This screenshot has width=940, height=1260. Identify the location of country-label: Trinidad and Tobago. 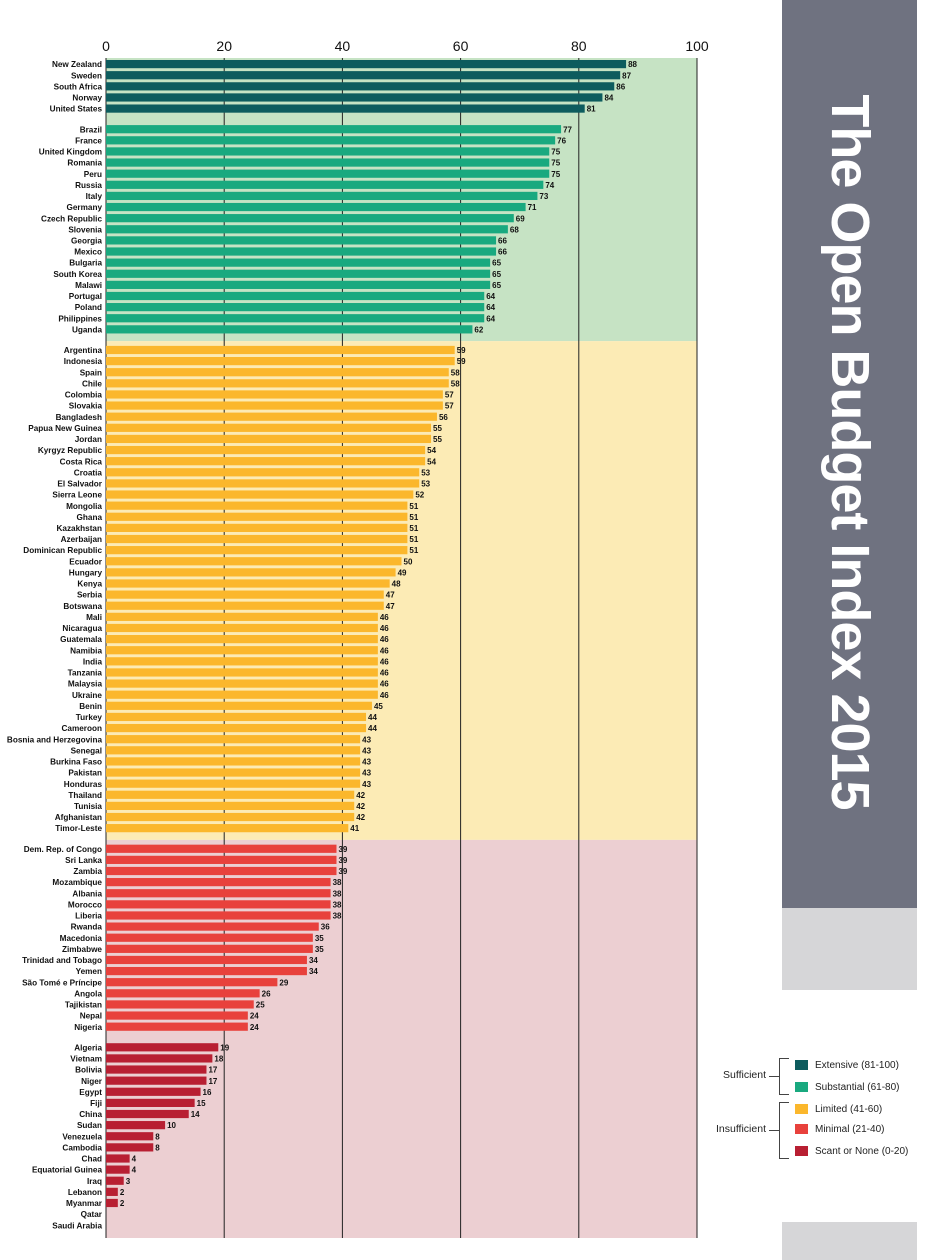
(62, 960).